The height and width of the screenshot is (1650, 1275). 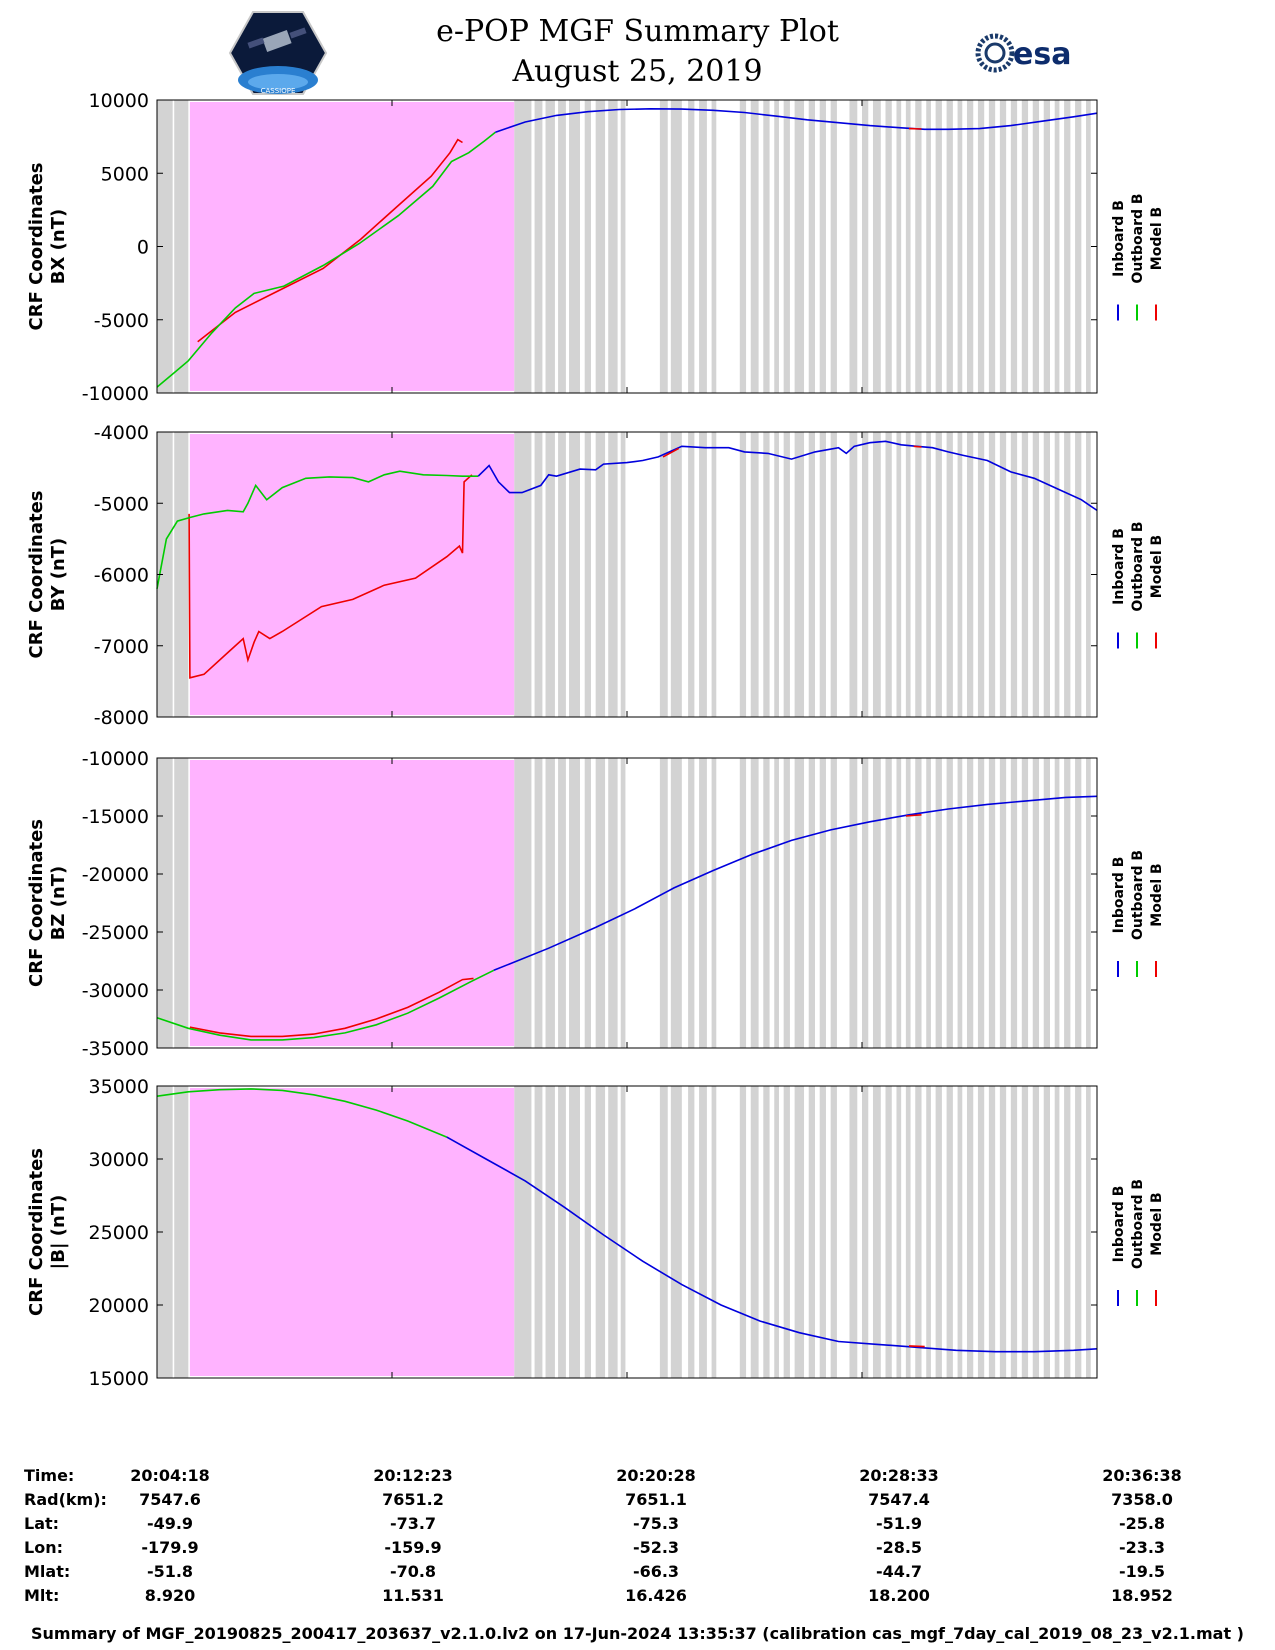 I want to click on ephem-lat-0: -49.9, so click(x=170, y=1523).